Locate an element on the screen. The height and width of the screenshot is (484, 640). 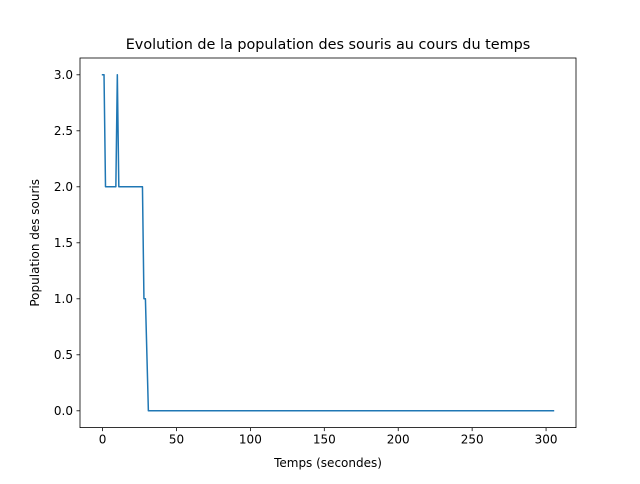
x-axis-label: Temps (secondes) is located at coordinates (327, 463).